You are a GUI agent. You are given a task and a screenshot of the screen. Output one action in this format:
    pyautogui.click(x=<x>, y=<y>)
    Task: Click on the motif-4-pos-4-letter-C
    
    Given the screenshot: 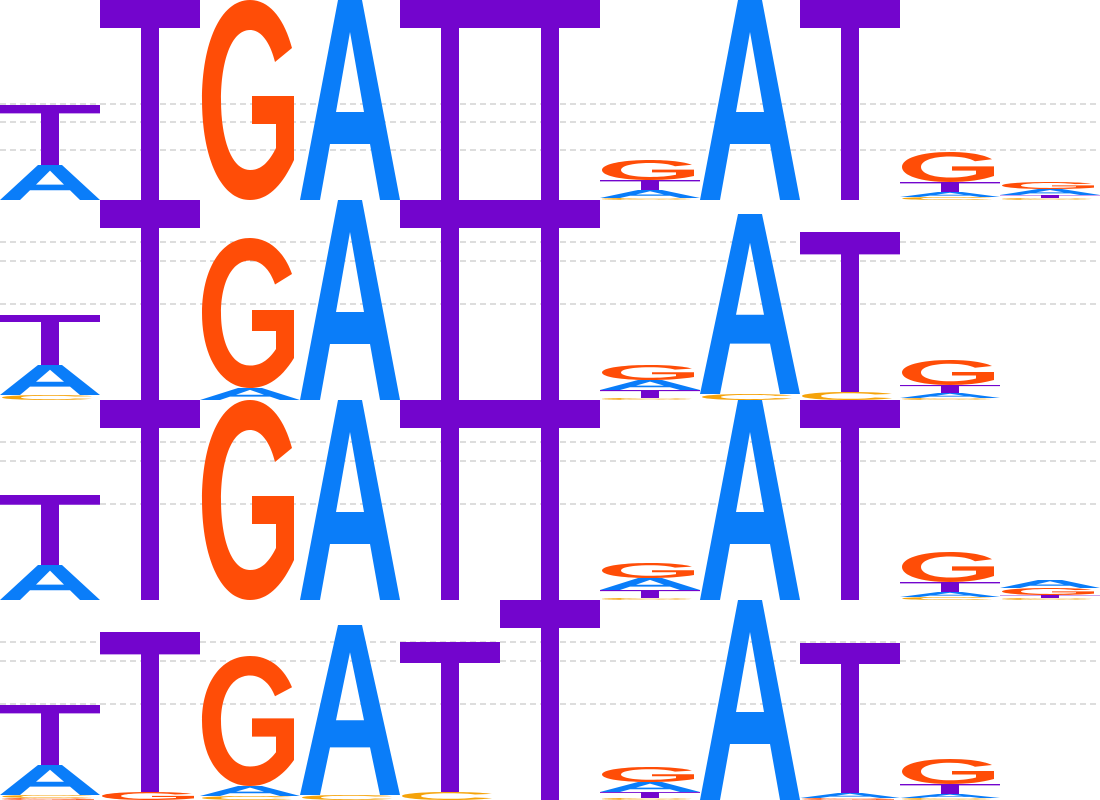 What is the action you would take?
    pyautogui.click(x=347, y=797)
    